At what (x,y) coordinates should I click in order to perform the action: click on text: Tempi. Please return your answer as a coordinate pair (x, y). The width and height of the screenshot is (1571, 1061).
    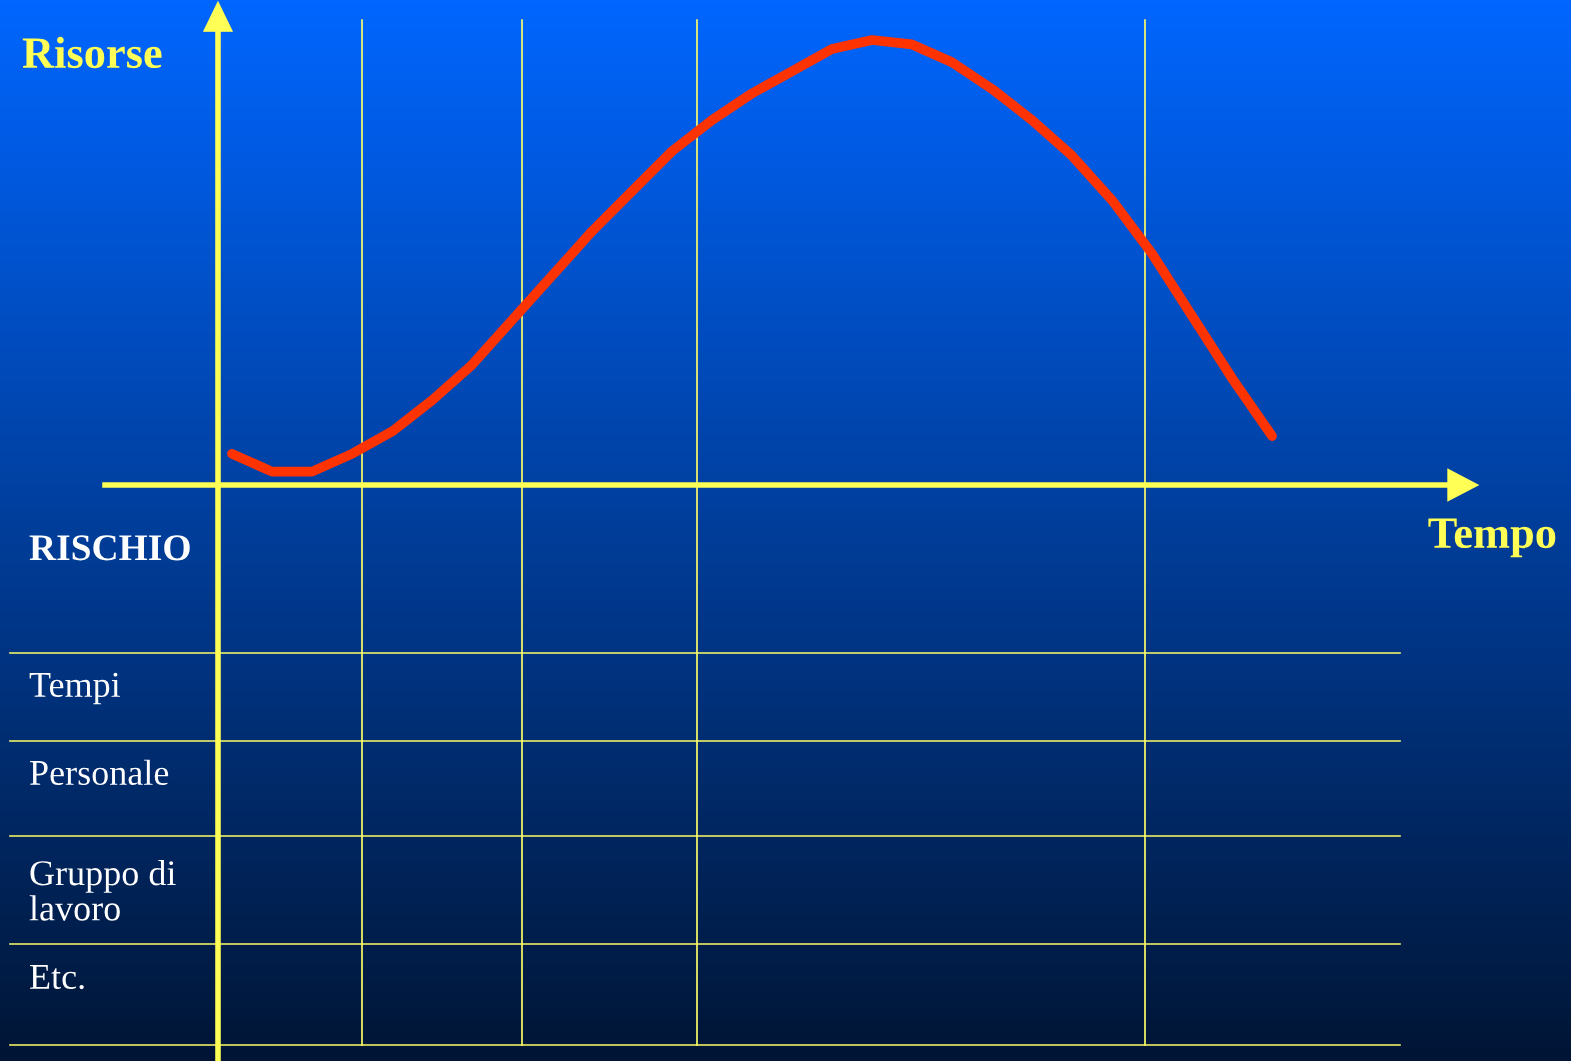
    Looking at the image, I should click on (75, 688).